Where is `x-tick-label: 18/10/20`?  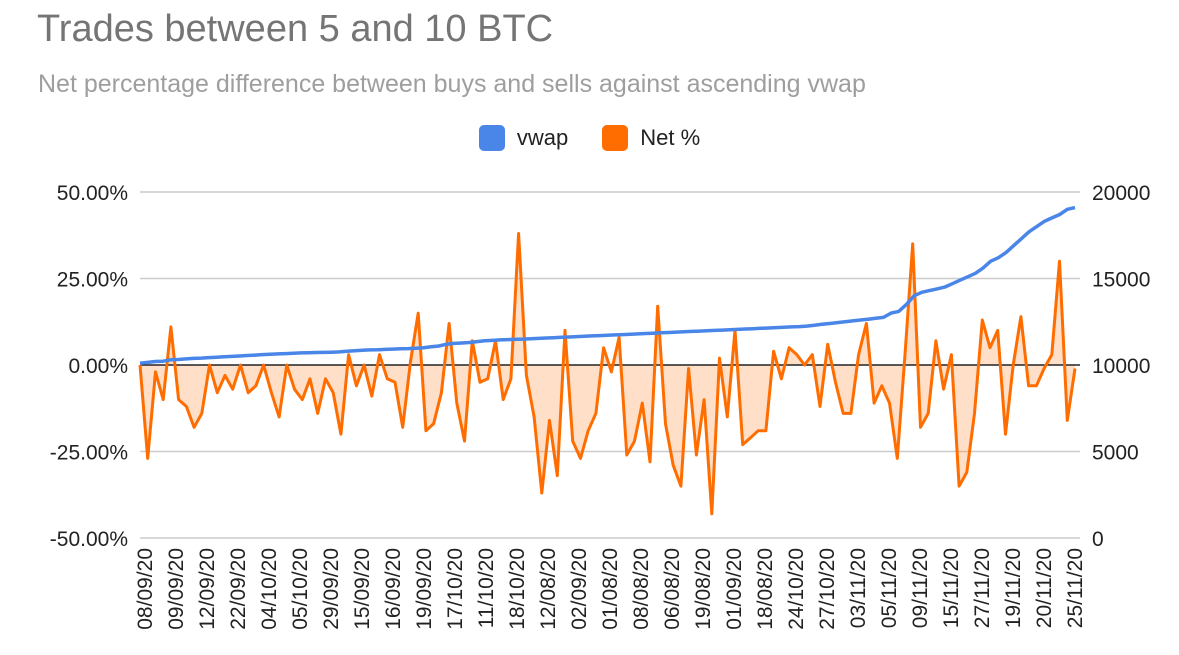 x-tick-label: 18/10/20 is located at coordinates (517, 589).